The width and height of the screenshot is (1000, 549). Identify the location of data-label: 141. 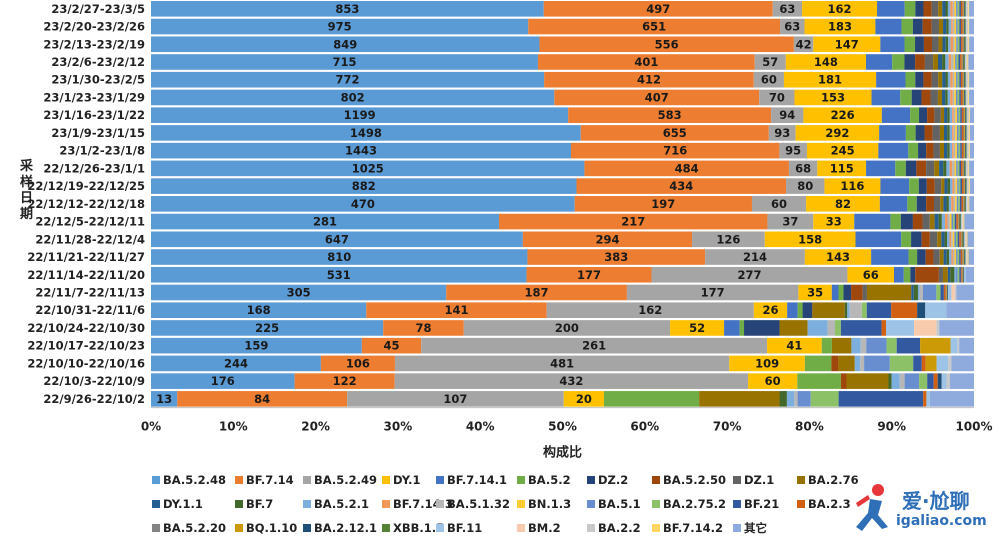
(456, 310).